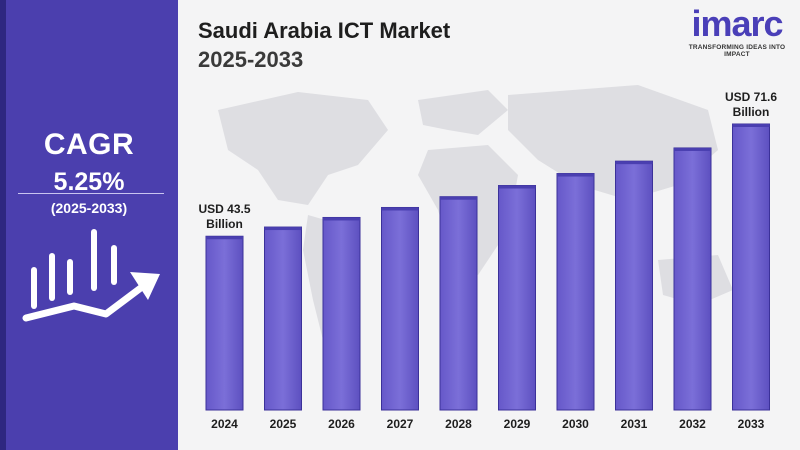 This screenshot has width=800, height=450. I want to click on x-tick-label: 2026, so click(341, 424).